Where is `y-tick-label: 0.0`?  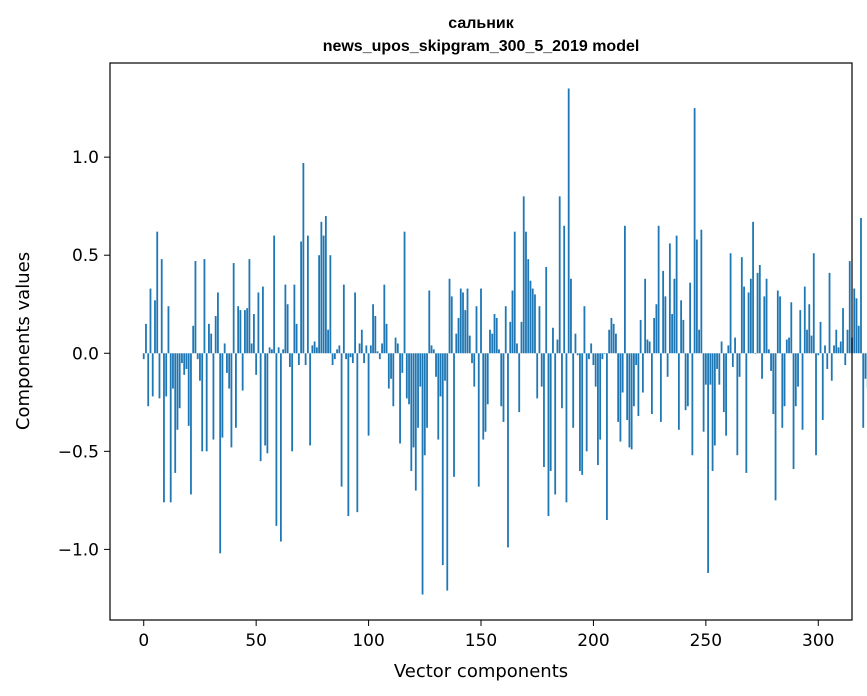 y-tick-label: 0.0 is located at coordinates (85, 354).